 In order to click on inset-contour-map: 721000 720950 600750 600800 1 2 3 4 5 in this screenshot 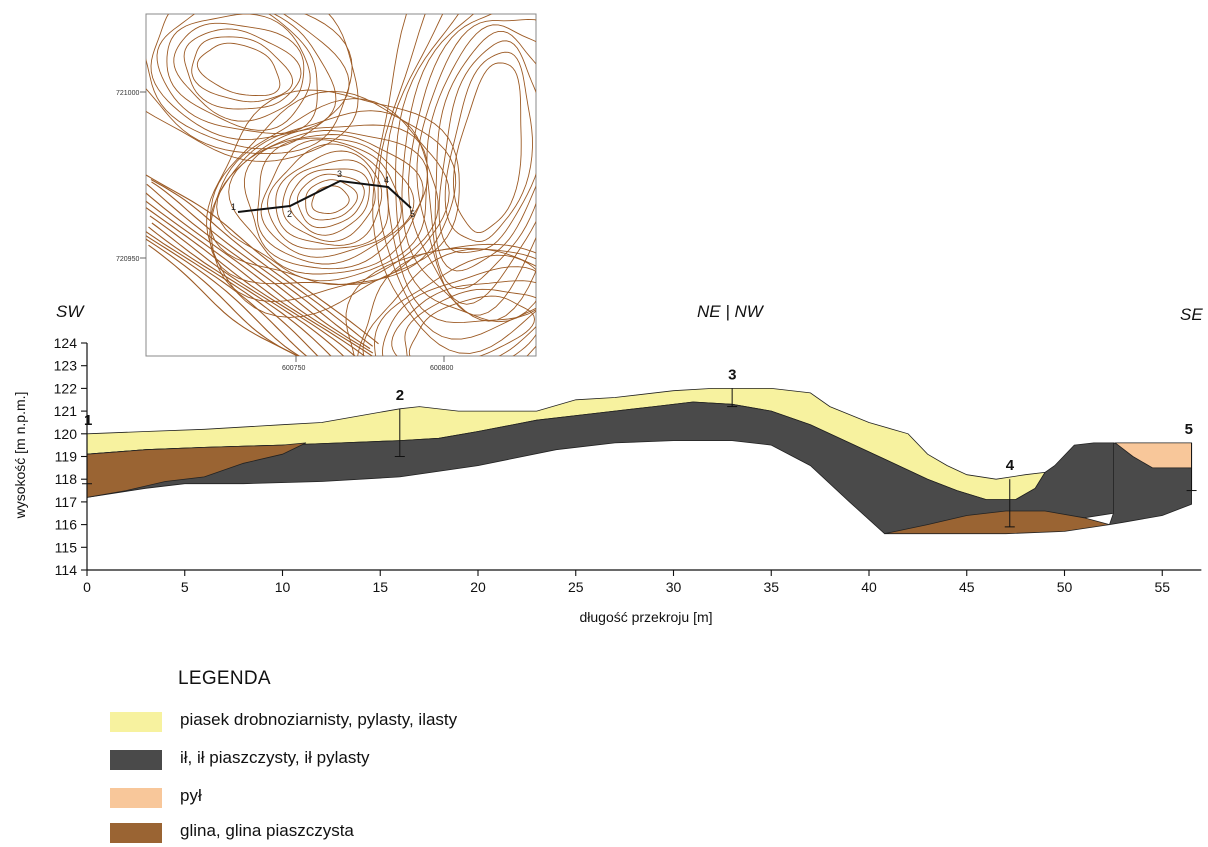, I will do `click(326, 192)`.